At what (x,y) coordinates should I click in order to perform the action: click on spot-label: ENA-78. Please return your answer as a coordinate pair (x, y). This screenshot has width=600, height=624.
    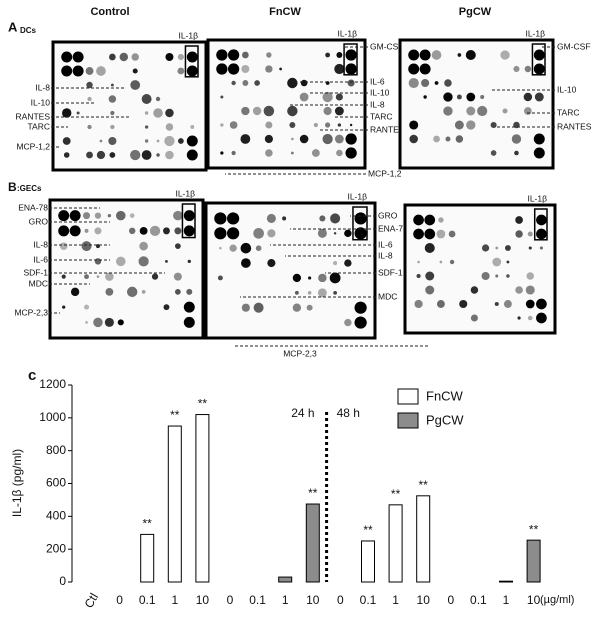
    Looking at the image, I should click on (33, 207).